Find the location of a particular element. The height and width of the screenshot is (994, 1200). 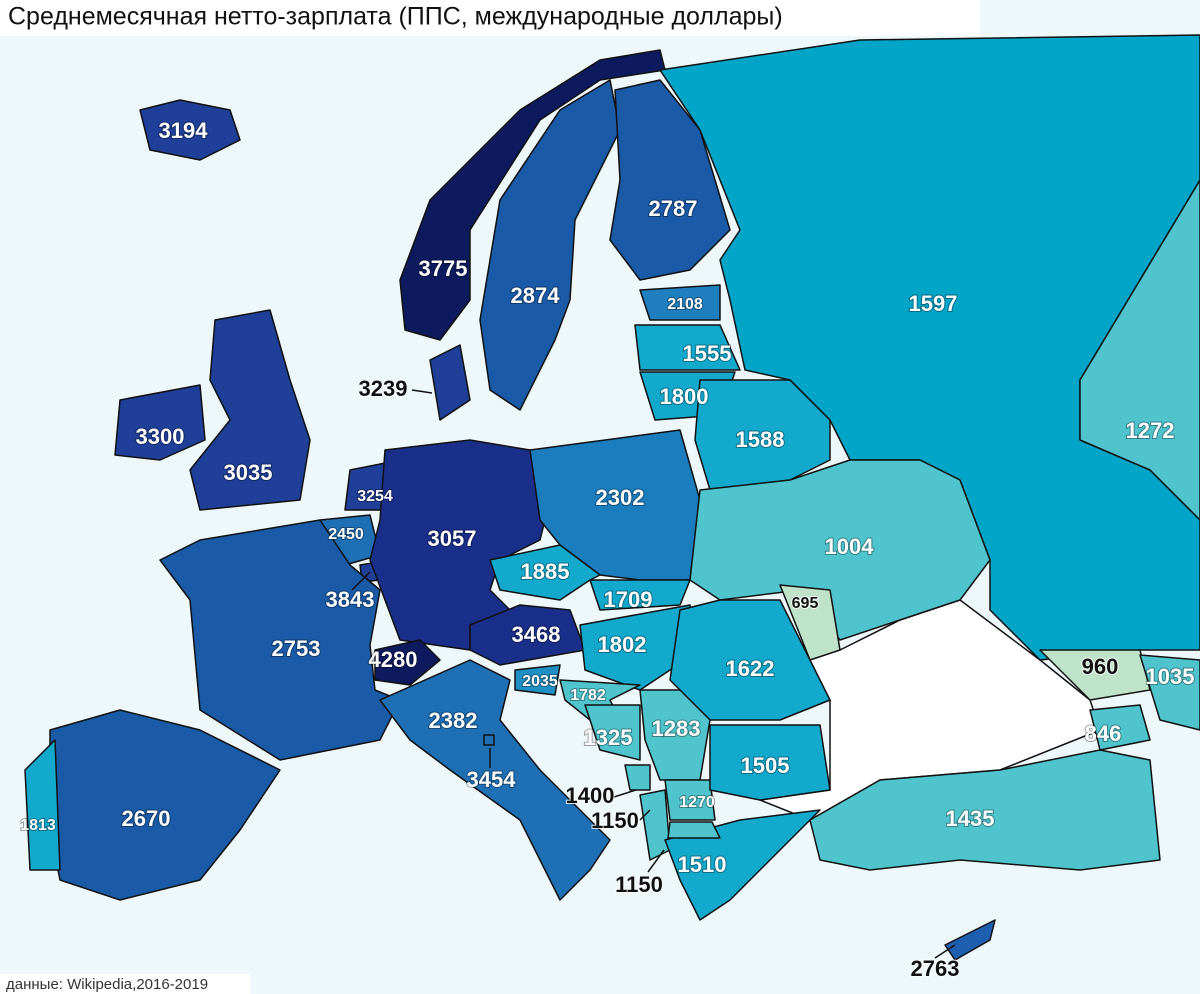

region-value: 1272 is located at coordinates (1150, 430).